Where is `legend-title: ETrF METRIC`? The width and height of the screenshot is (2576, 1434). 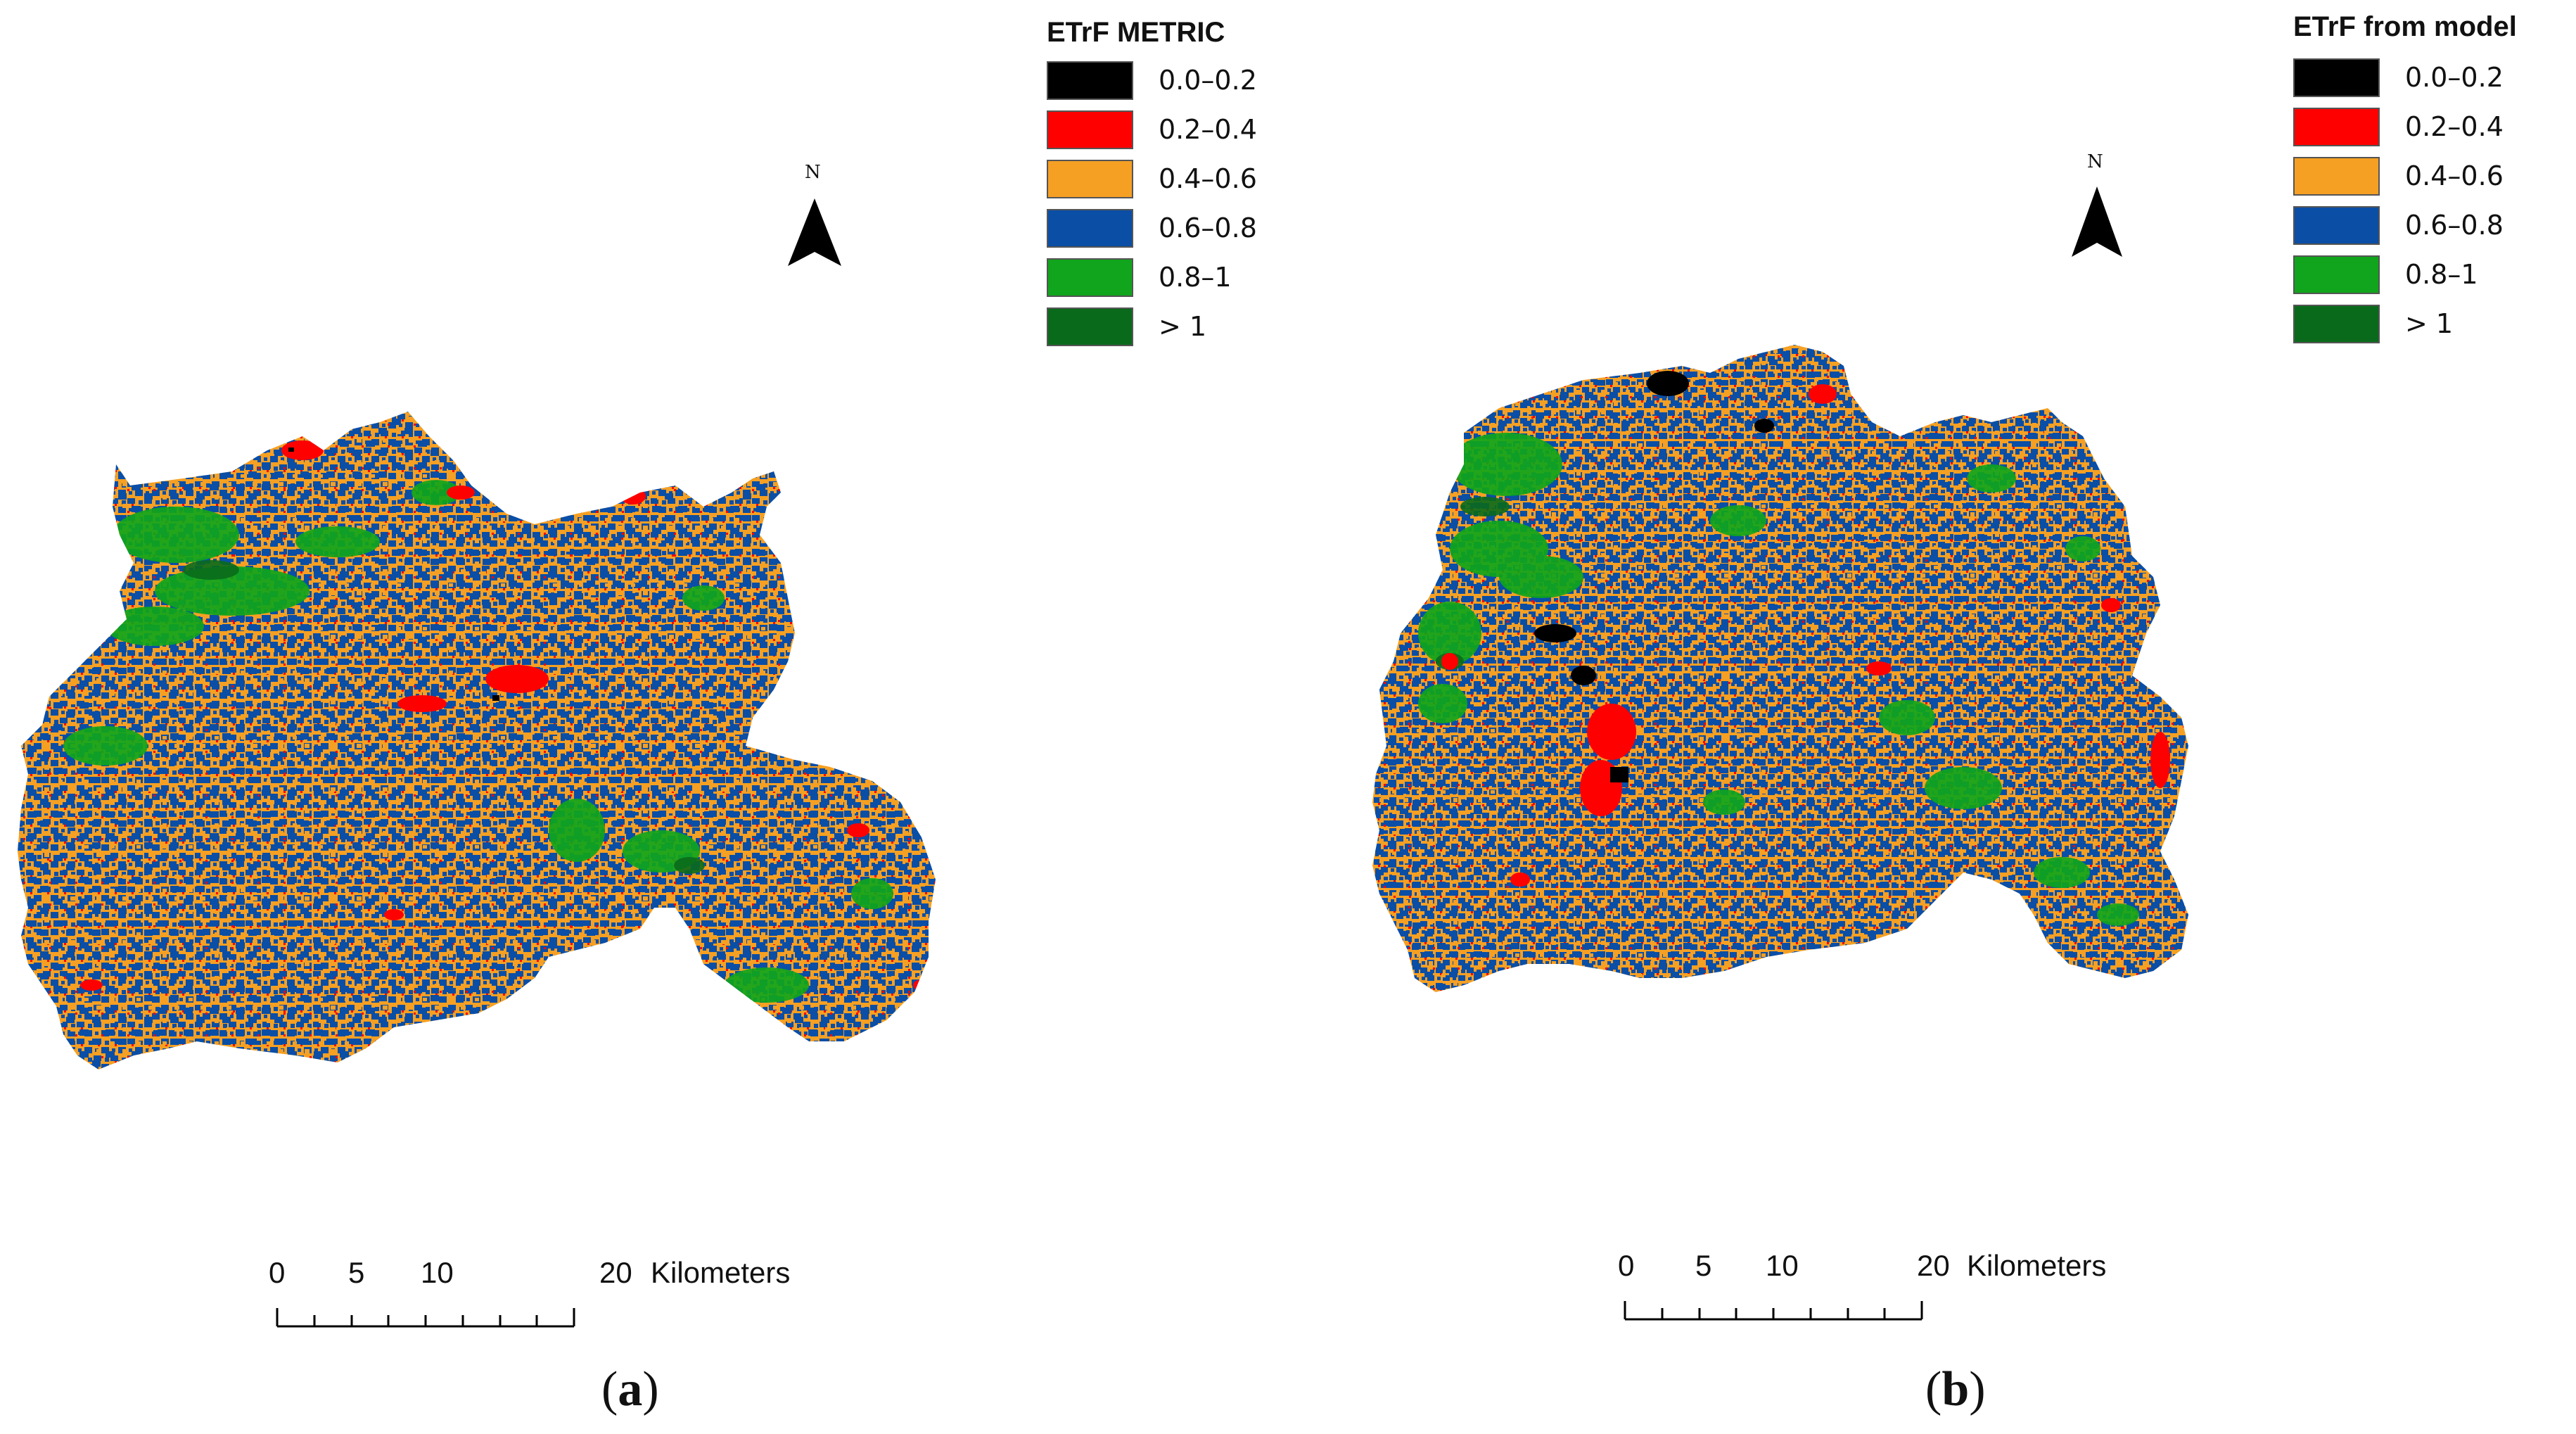
legend-title: ETrF METRIC is located at coordinates (1136, 32).